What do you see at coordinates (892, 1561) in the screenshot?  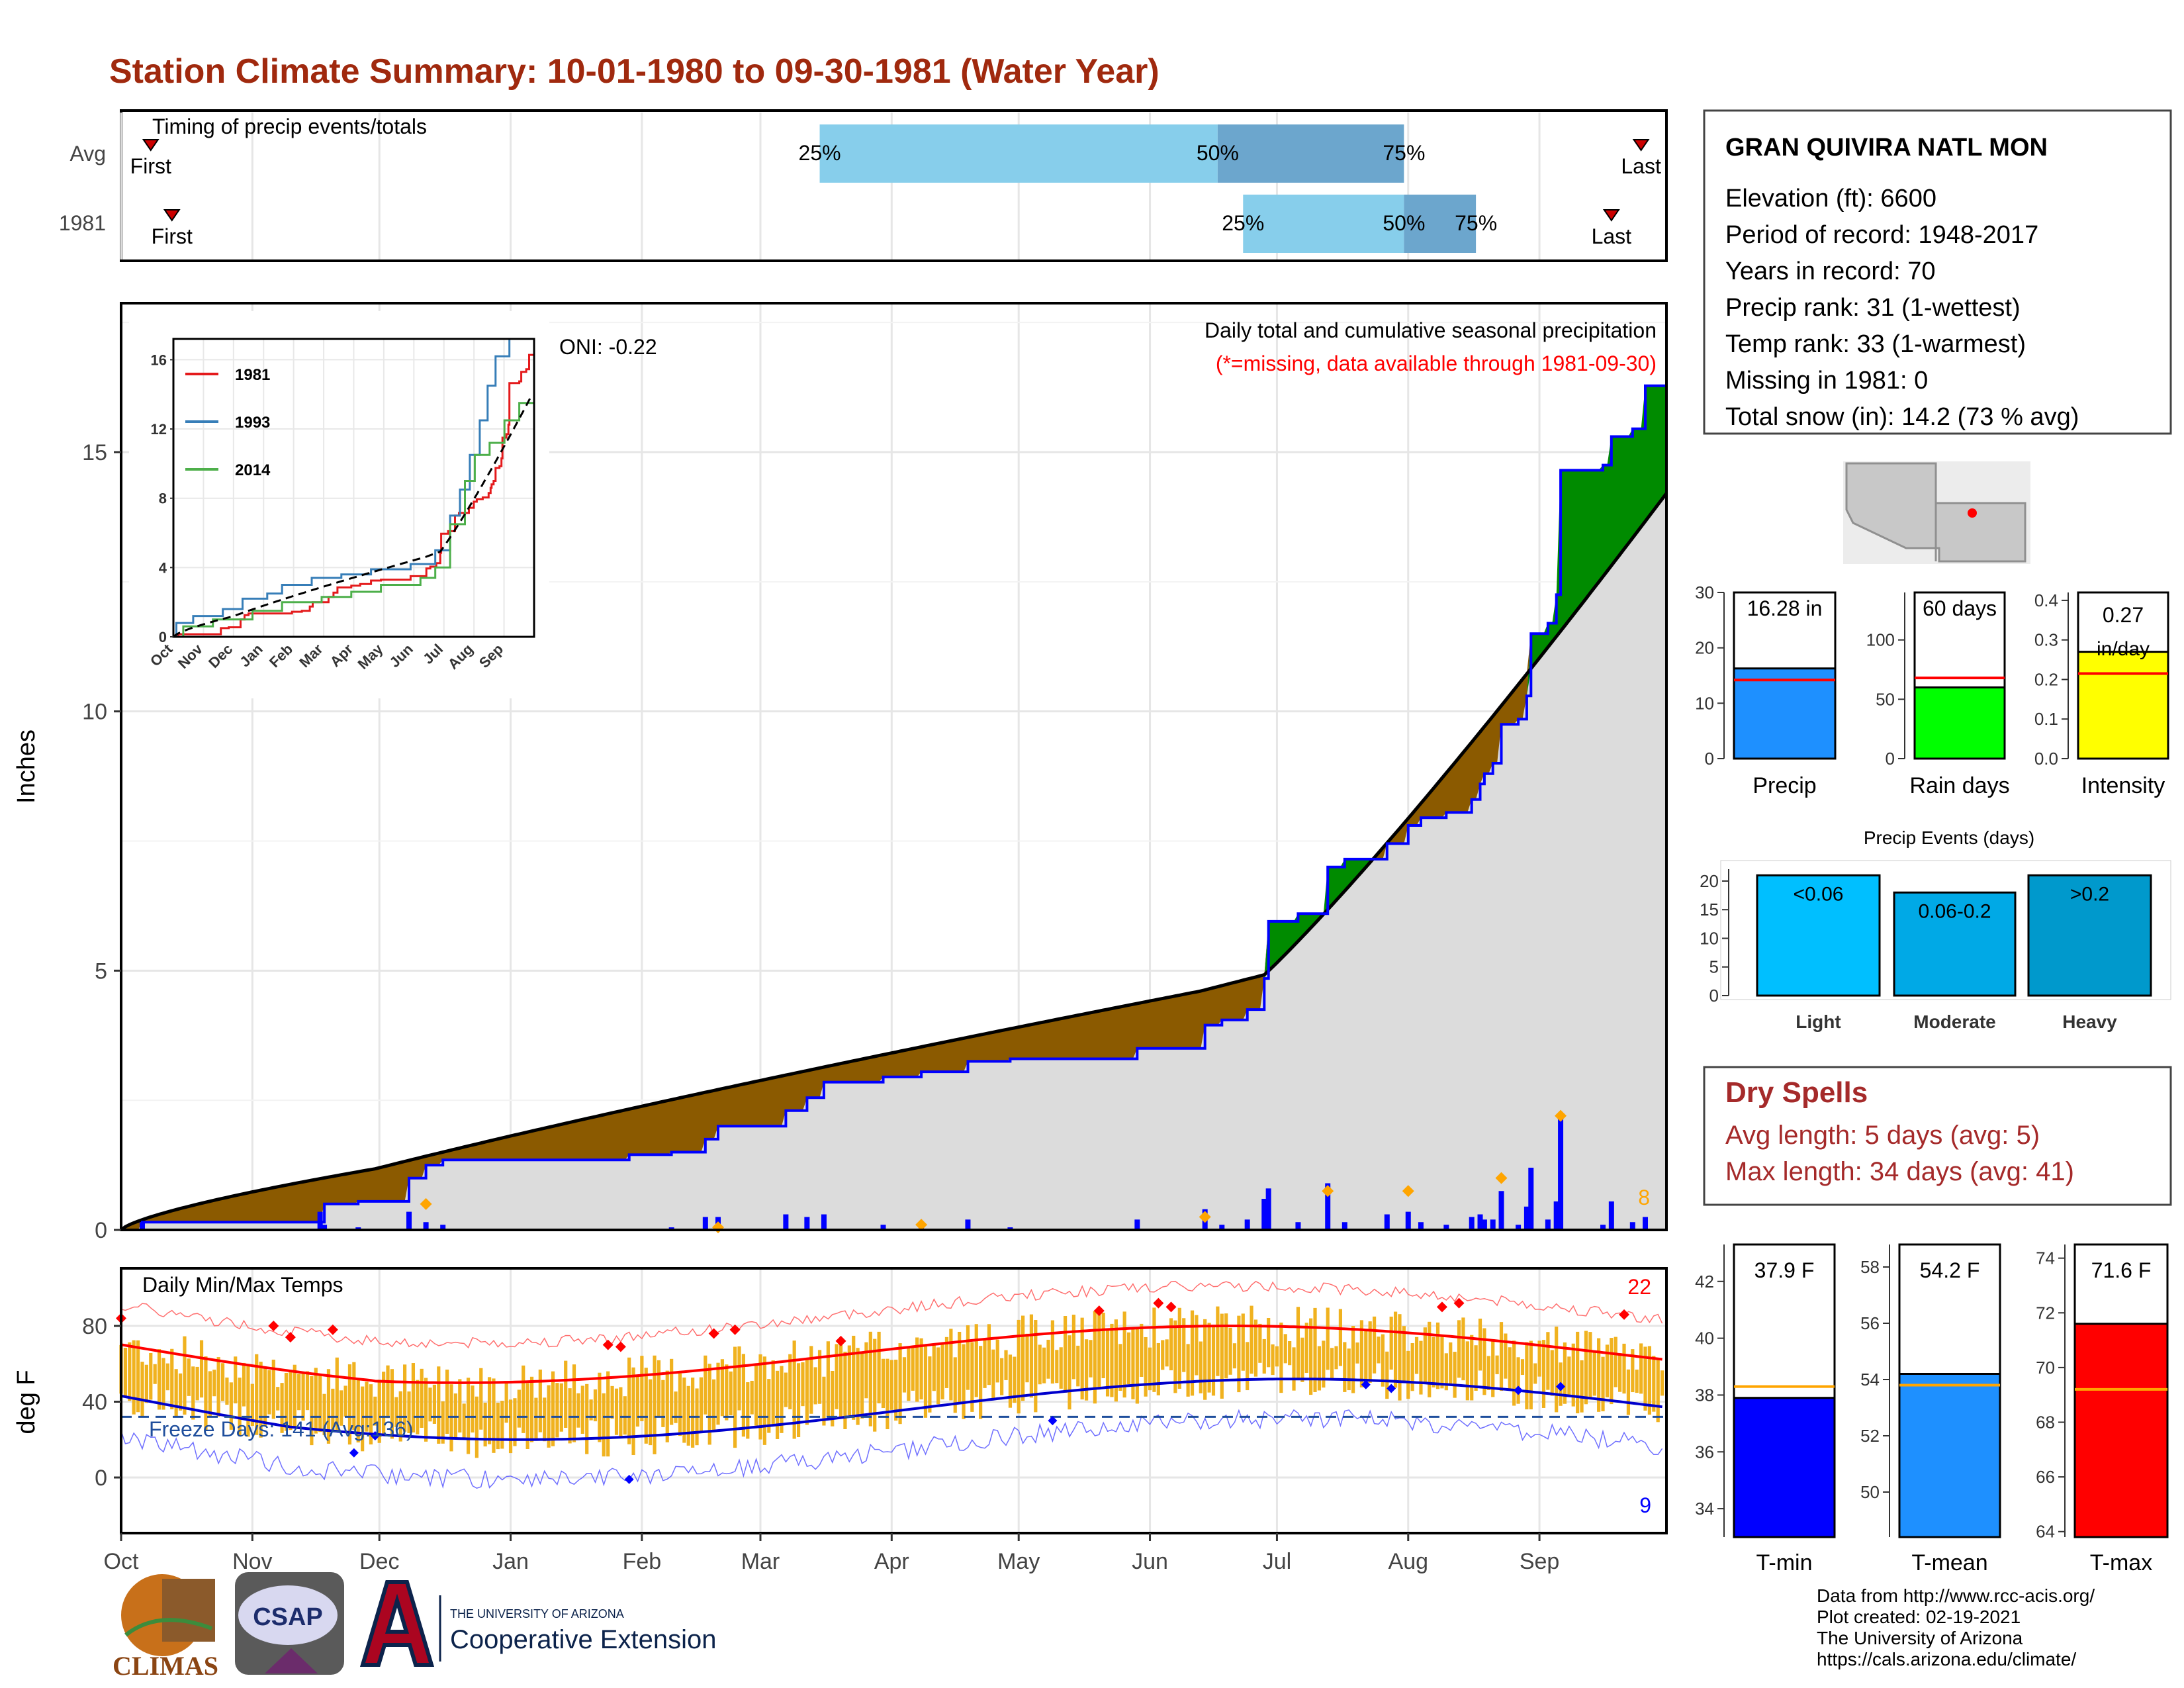 I see `month-tick-label: Apr` at bounding box center [892, 1561].